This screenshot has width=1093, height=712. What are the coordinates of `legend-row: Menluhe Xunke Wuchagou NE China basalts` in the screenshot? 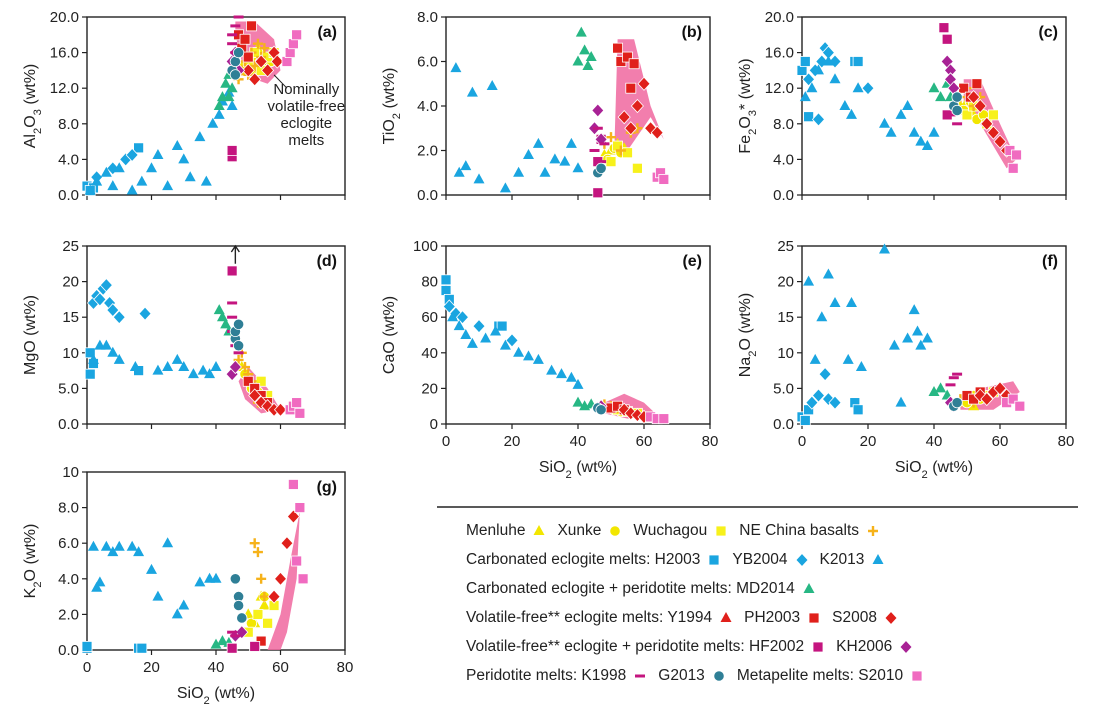 It's located at (678, 531).